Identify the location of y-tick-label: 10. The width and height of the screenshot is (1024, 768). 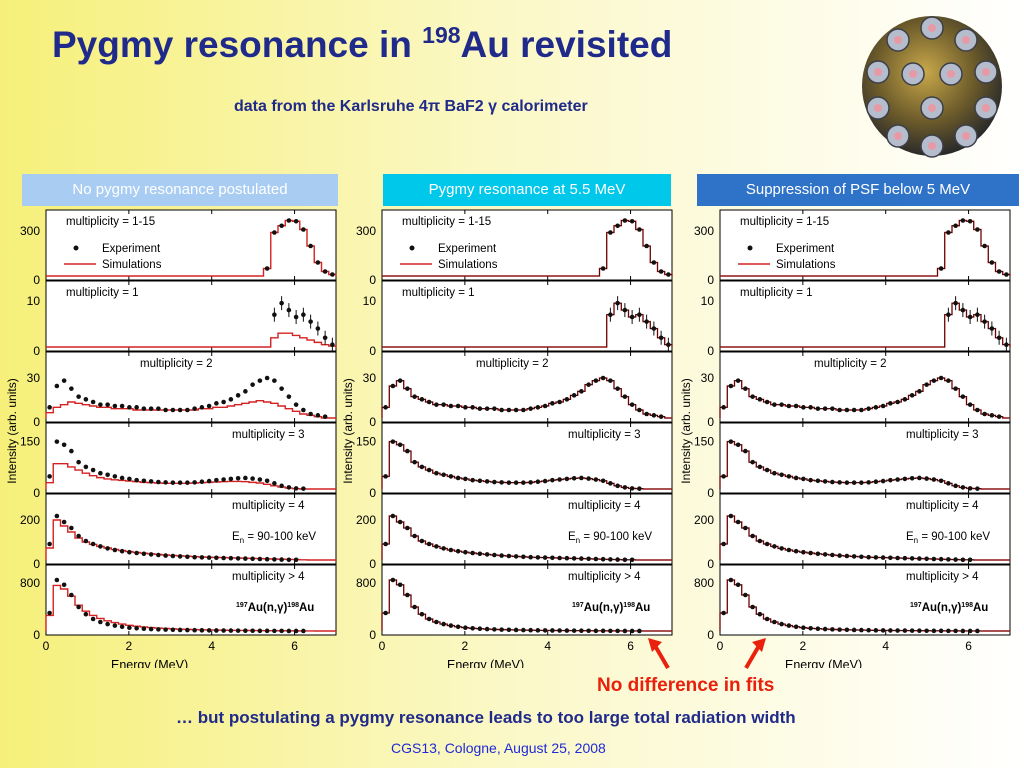
(370, 301).